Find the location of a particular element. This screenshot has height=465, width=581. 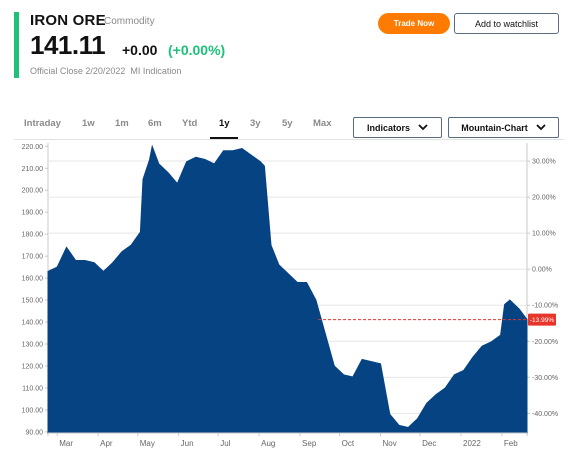

active-range-indicator is located at coordinates (224, 138).